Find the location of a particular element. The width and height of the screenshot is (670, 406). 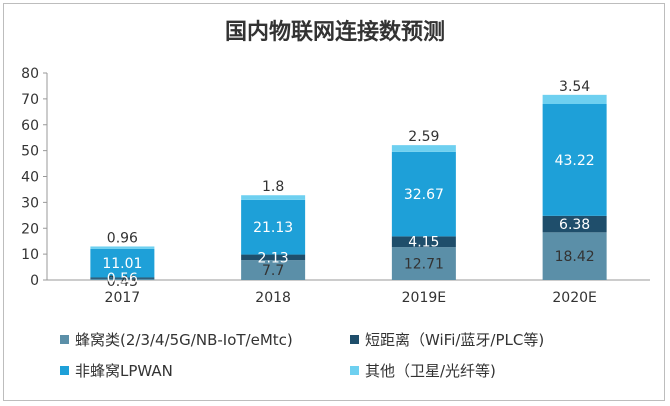

legend-label-other: 其他（卫星/光纤等) is located at coordinates (430, 371).